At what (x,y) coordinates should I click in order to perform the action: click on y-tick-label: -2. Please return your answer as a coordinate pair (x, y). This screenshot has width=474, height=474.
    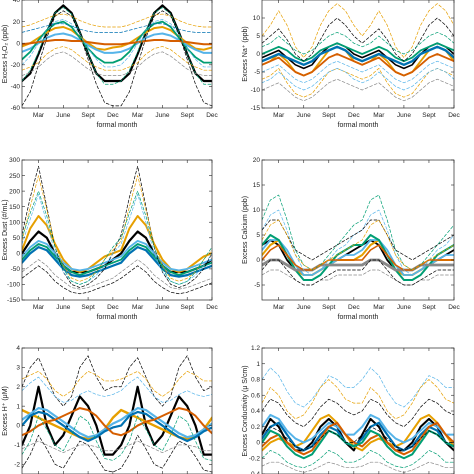
    Looking at the image, I should click on (17, 465).